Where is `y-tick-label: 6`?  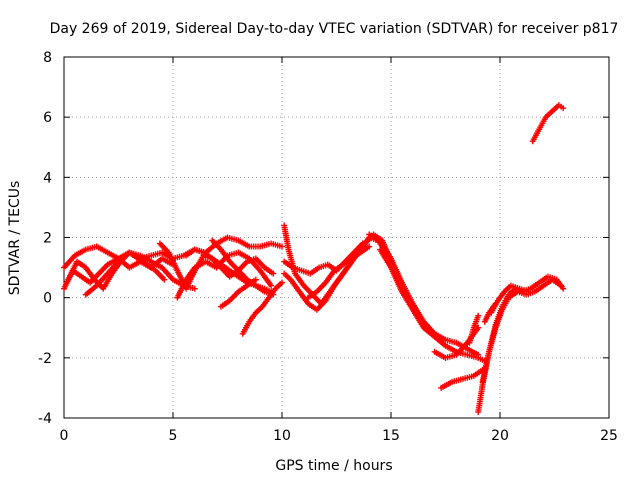 y-tick-label: 6 is located at coordinates (47, 118).